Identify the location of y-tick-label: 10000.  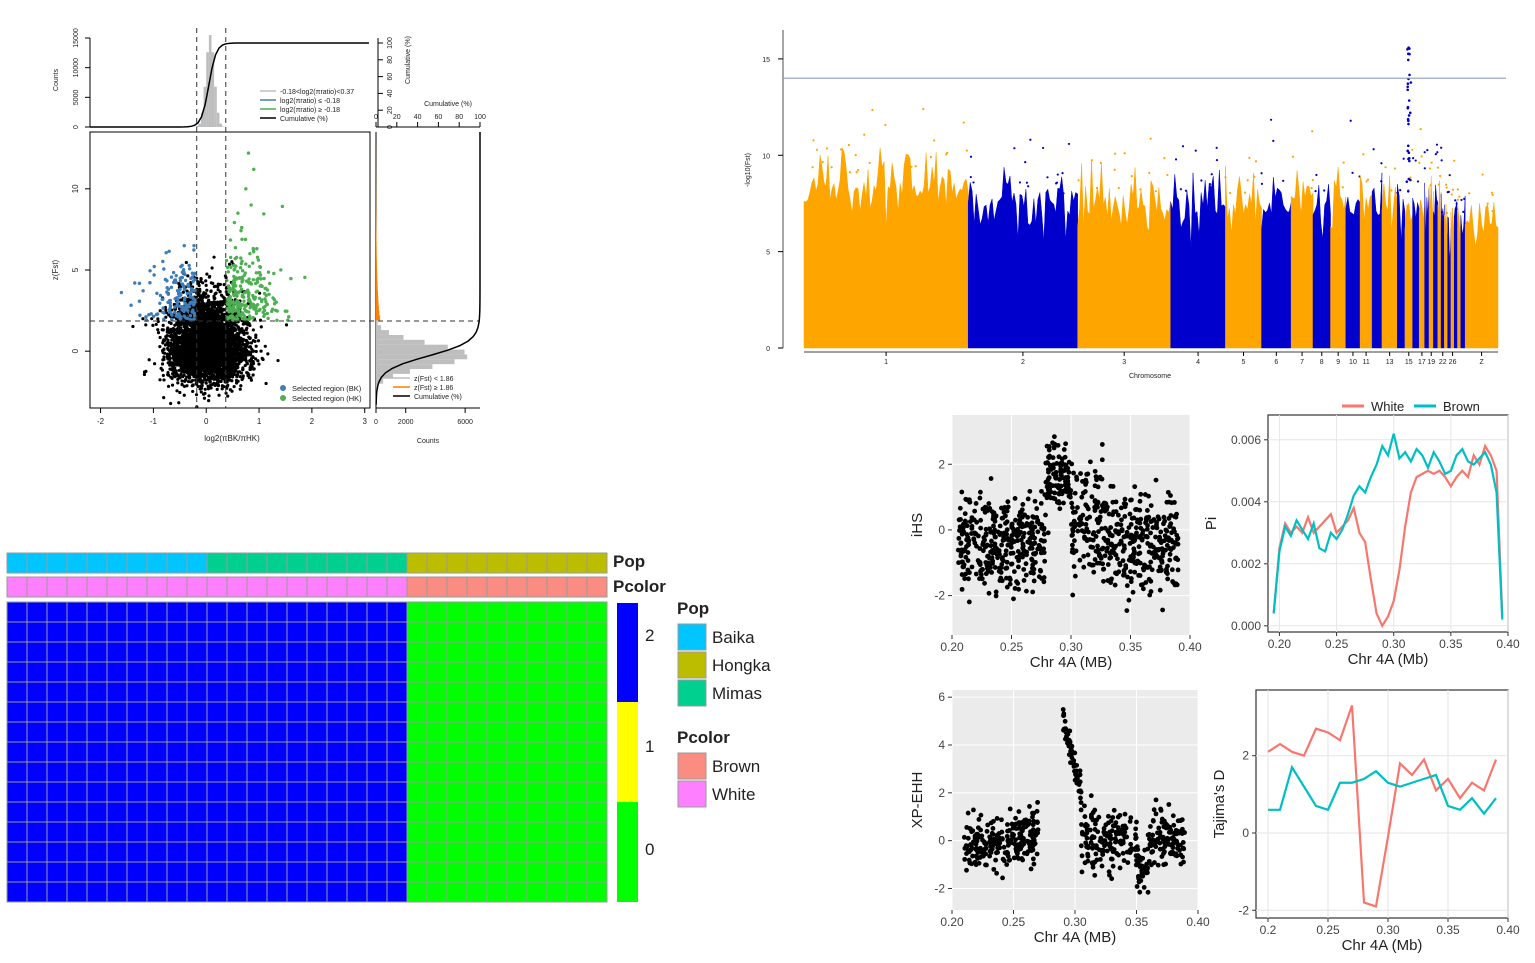
(76, 68).